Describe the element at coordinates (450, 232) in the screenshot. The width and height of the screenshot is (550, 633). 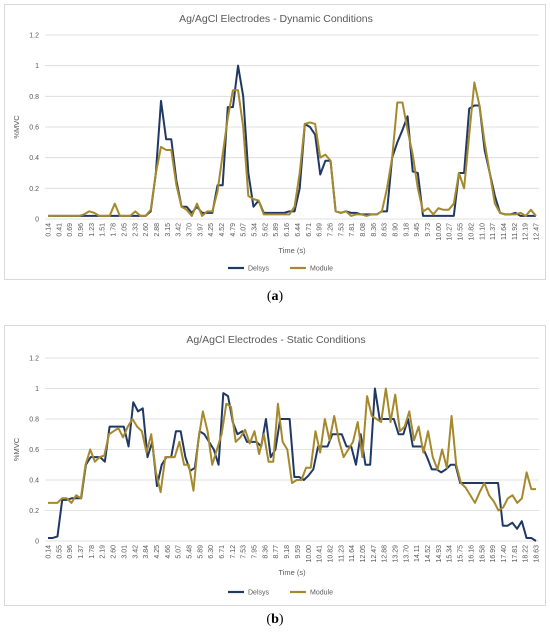
I see `x-tick-label: 10.27` at that location.